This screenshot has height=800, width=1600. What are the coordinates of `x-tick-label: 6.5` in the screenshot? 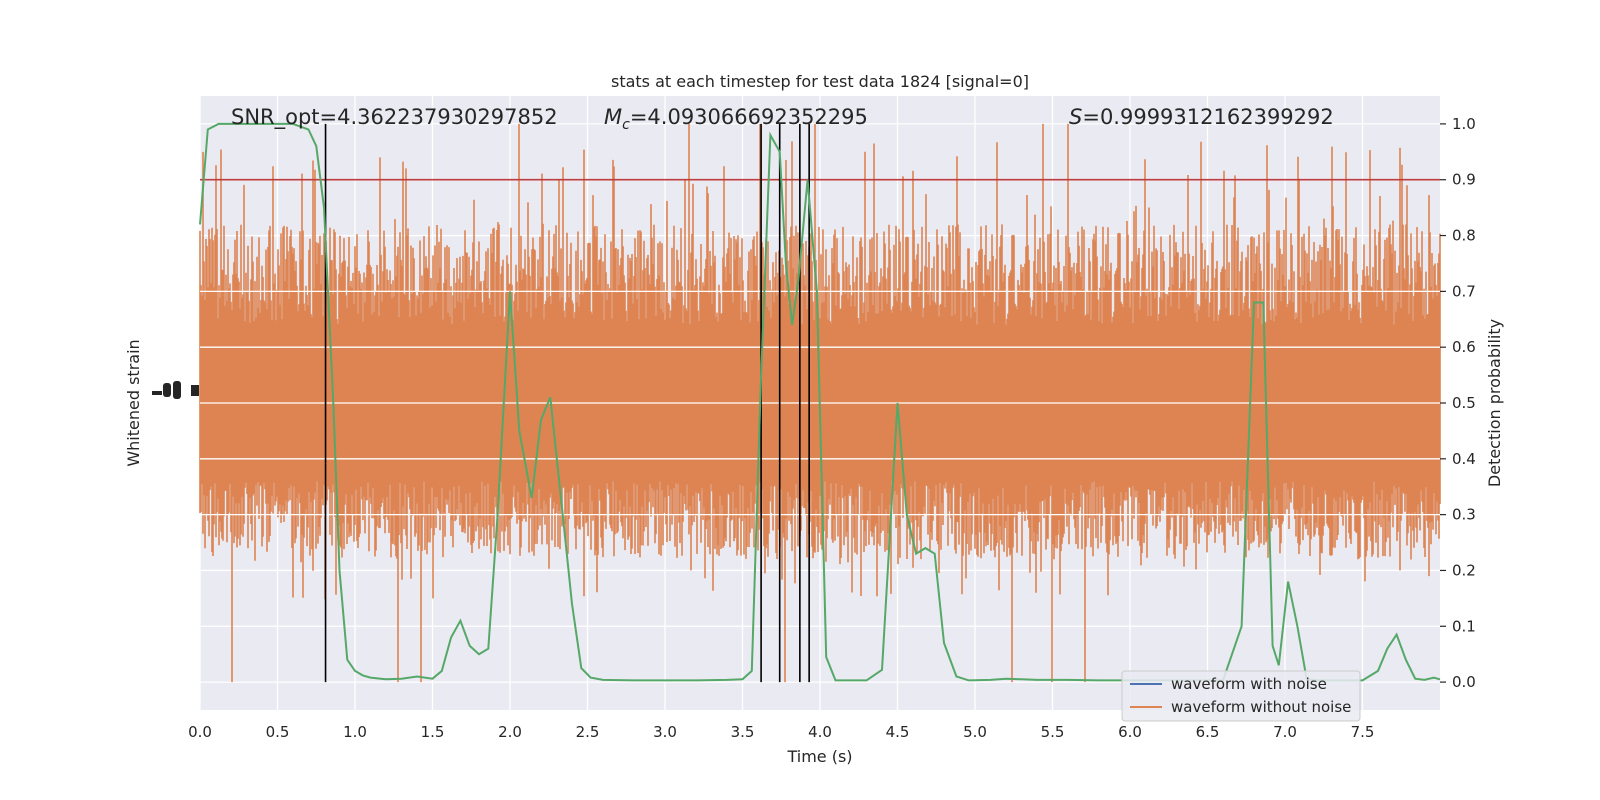 It's located at (1208, 732).